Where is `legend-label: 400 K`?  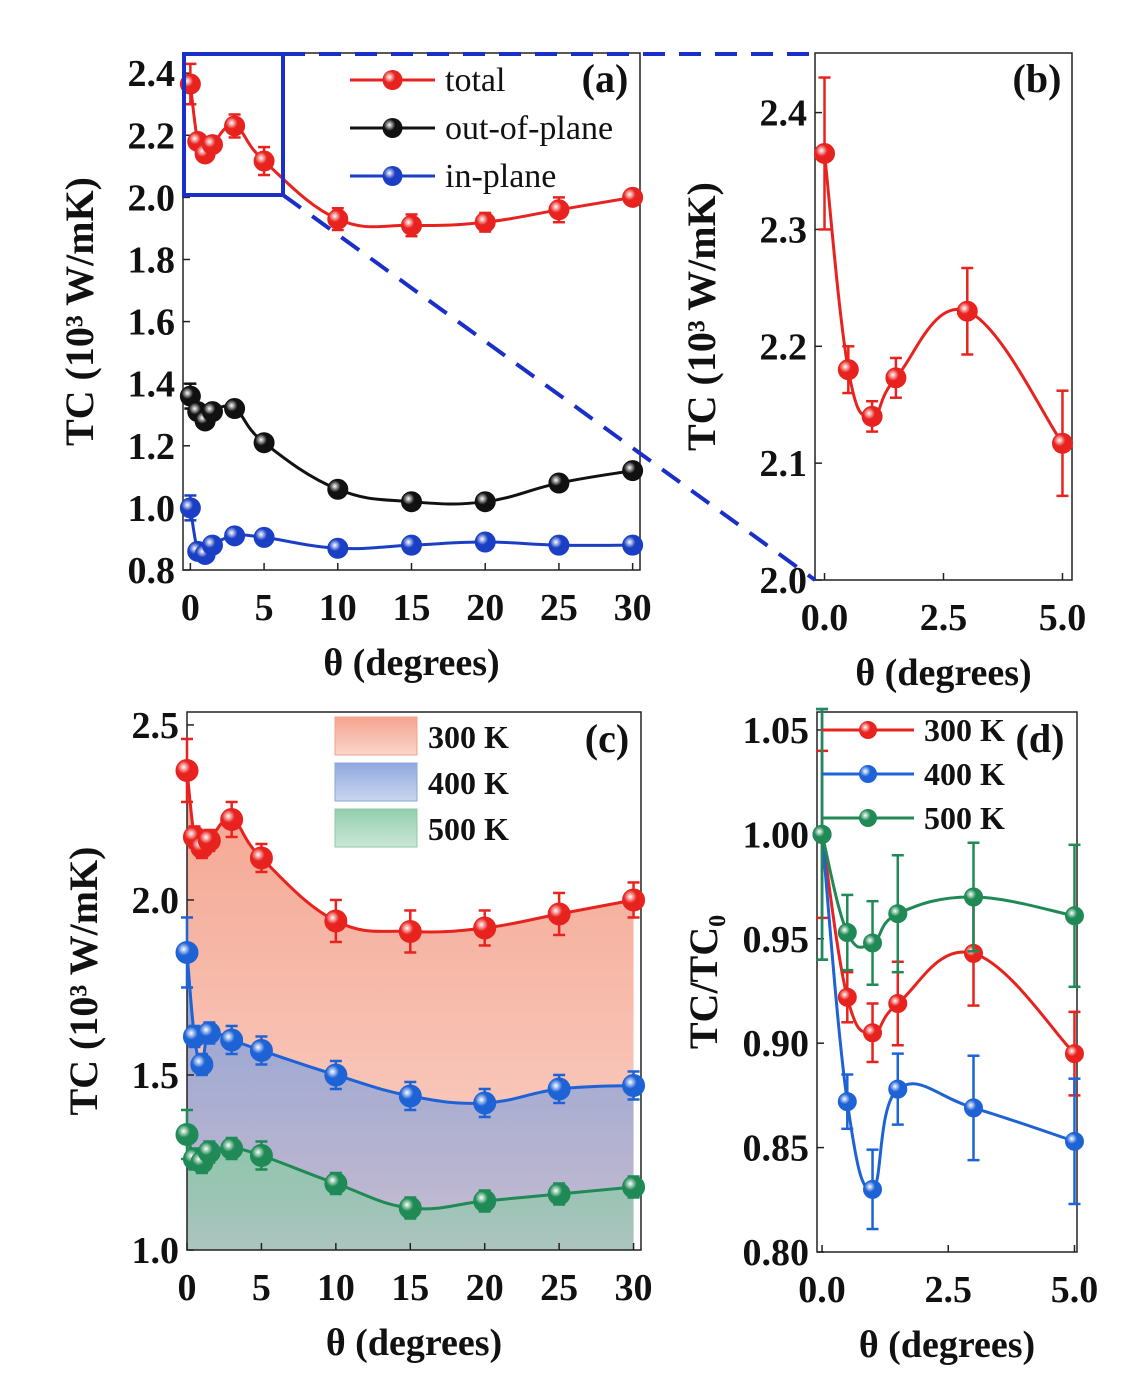 legend-label: 400 K is located at coordinates (468, 783).